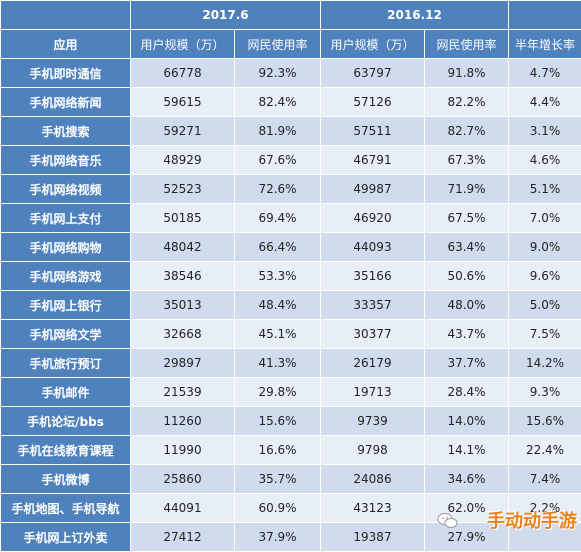 The height and width of the screenshot is (552, 581). Describe the element at coordinates (467, 131) in the screenshot. I see `row-cell-r2: 82.7%` at that location.